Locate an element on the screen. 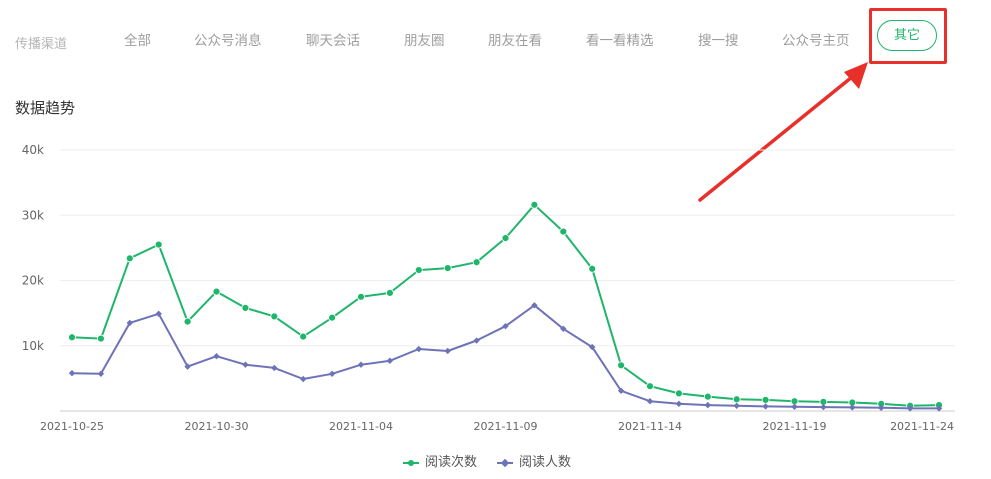 The width and height of the screenshot is (991, 479). highlight-box is located at coordinates (908, 36).